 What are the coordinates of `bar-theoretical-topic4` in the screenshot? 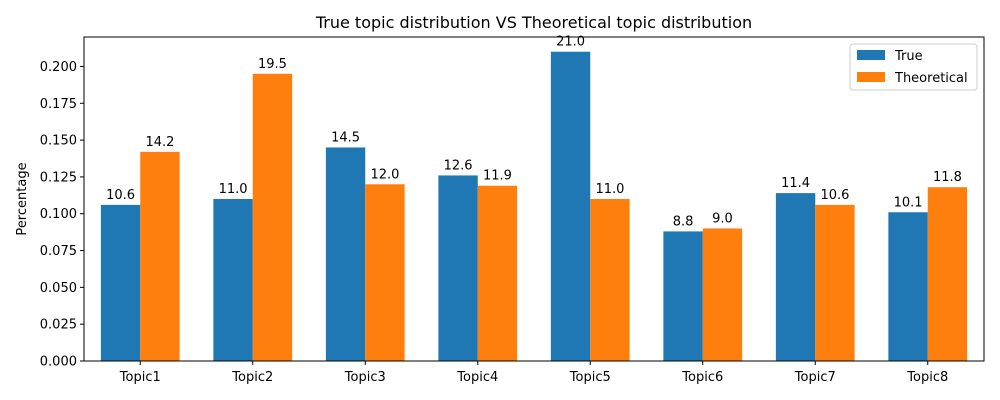 It's located at (497, 273).